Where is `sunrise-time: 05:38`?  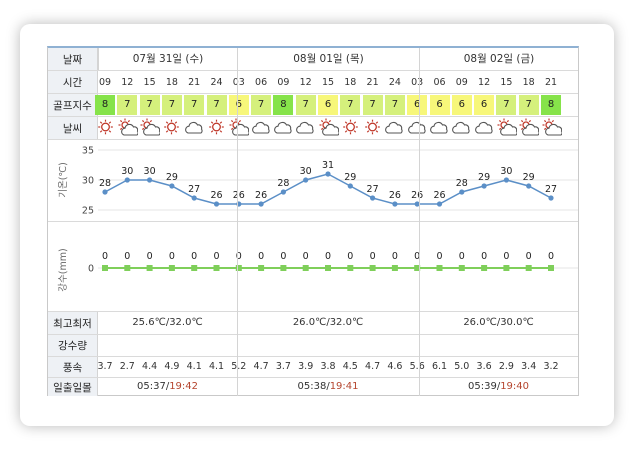
sunrise-time: 05:38 is located at coordinates (312, 386).